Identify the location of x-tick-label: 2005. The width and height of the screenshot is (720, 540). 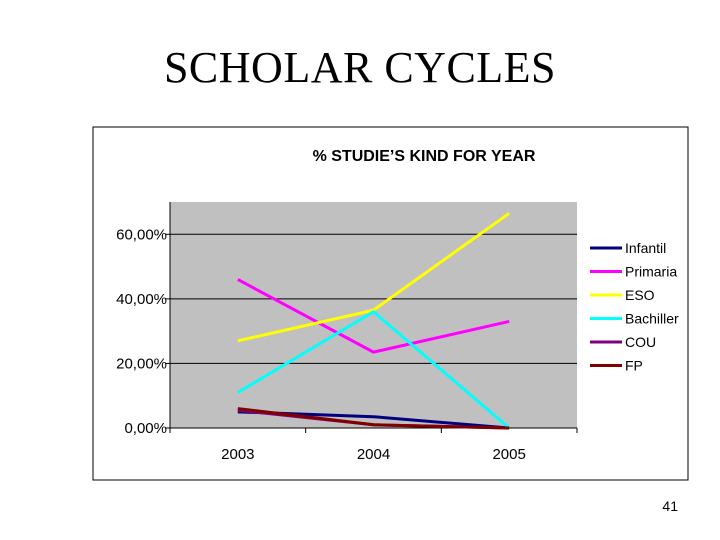
(508, 454).